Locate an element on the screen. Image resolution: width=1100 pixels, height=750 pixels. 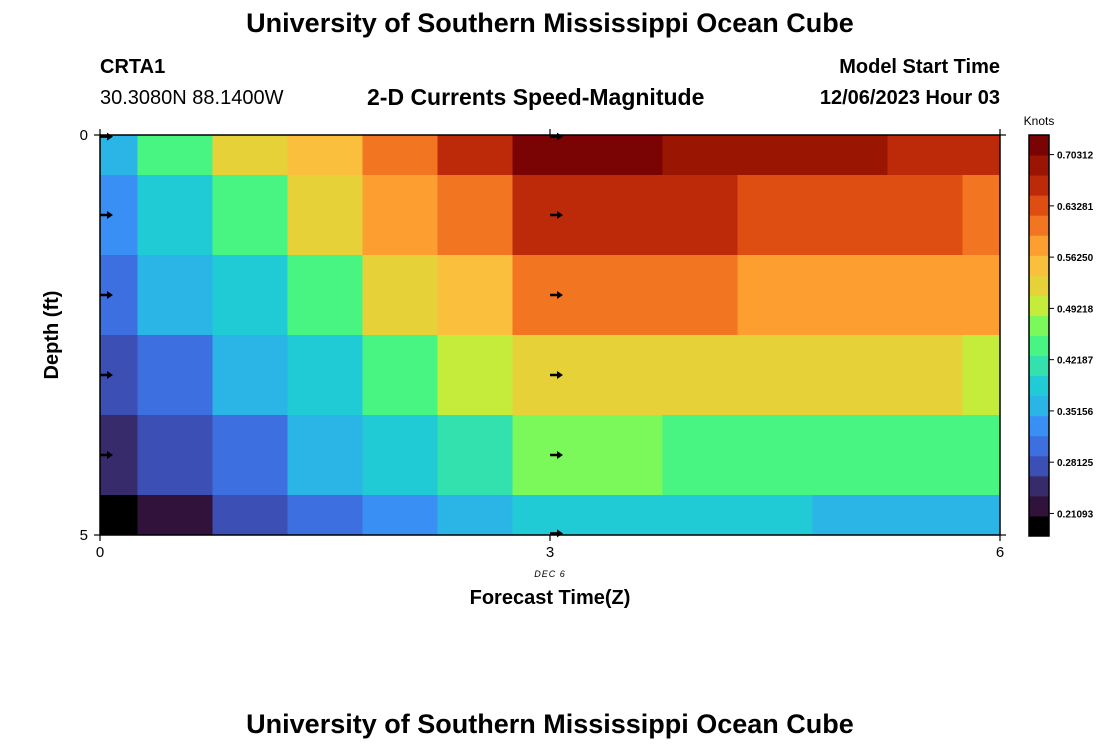
x-axis-label: Forecast Time(Z) is located at coordinates (550, 598).